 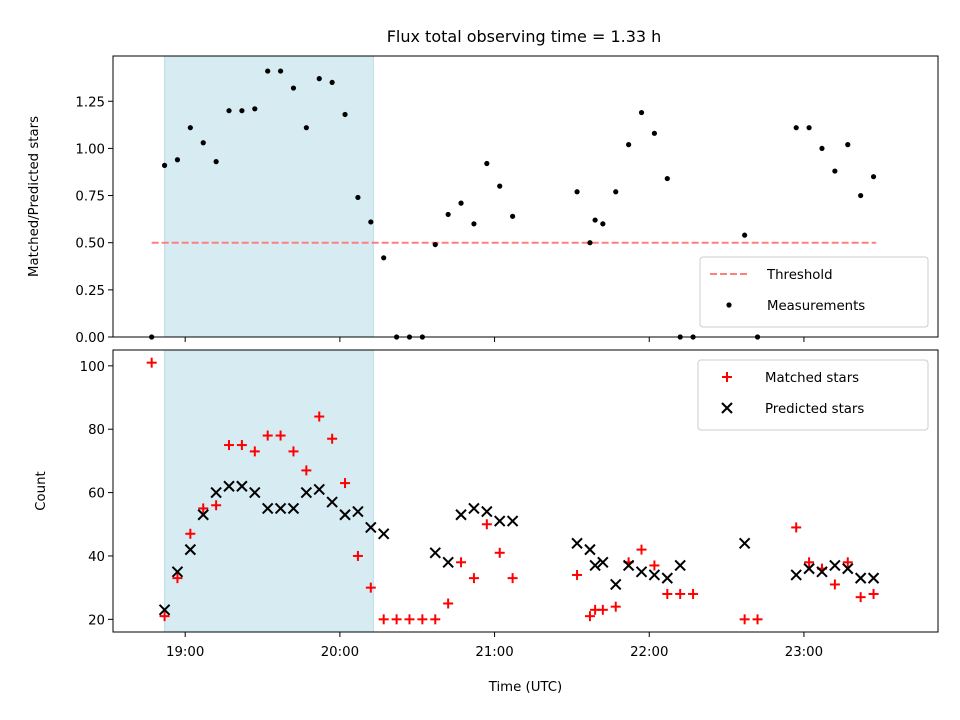 What do you see at coordinates (90, 291) in the screenshot?
I see `y-tick-label: 0.25` at bounding box center [90, 291].